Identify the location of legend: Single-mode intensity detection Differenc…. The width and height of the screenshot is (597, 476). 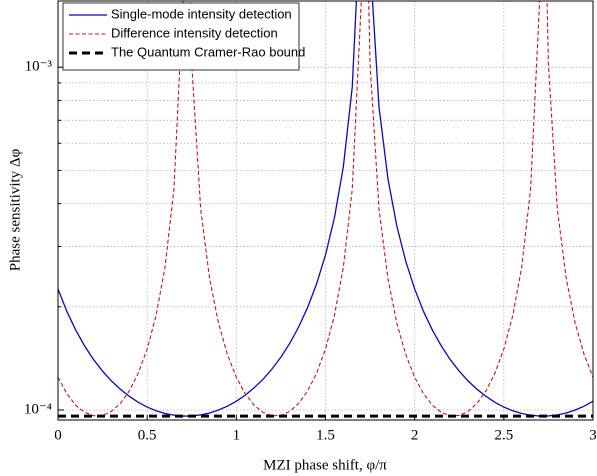
(183, 36).